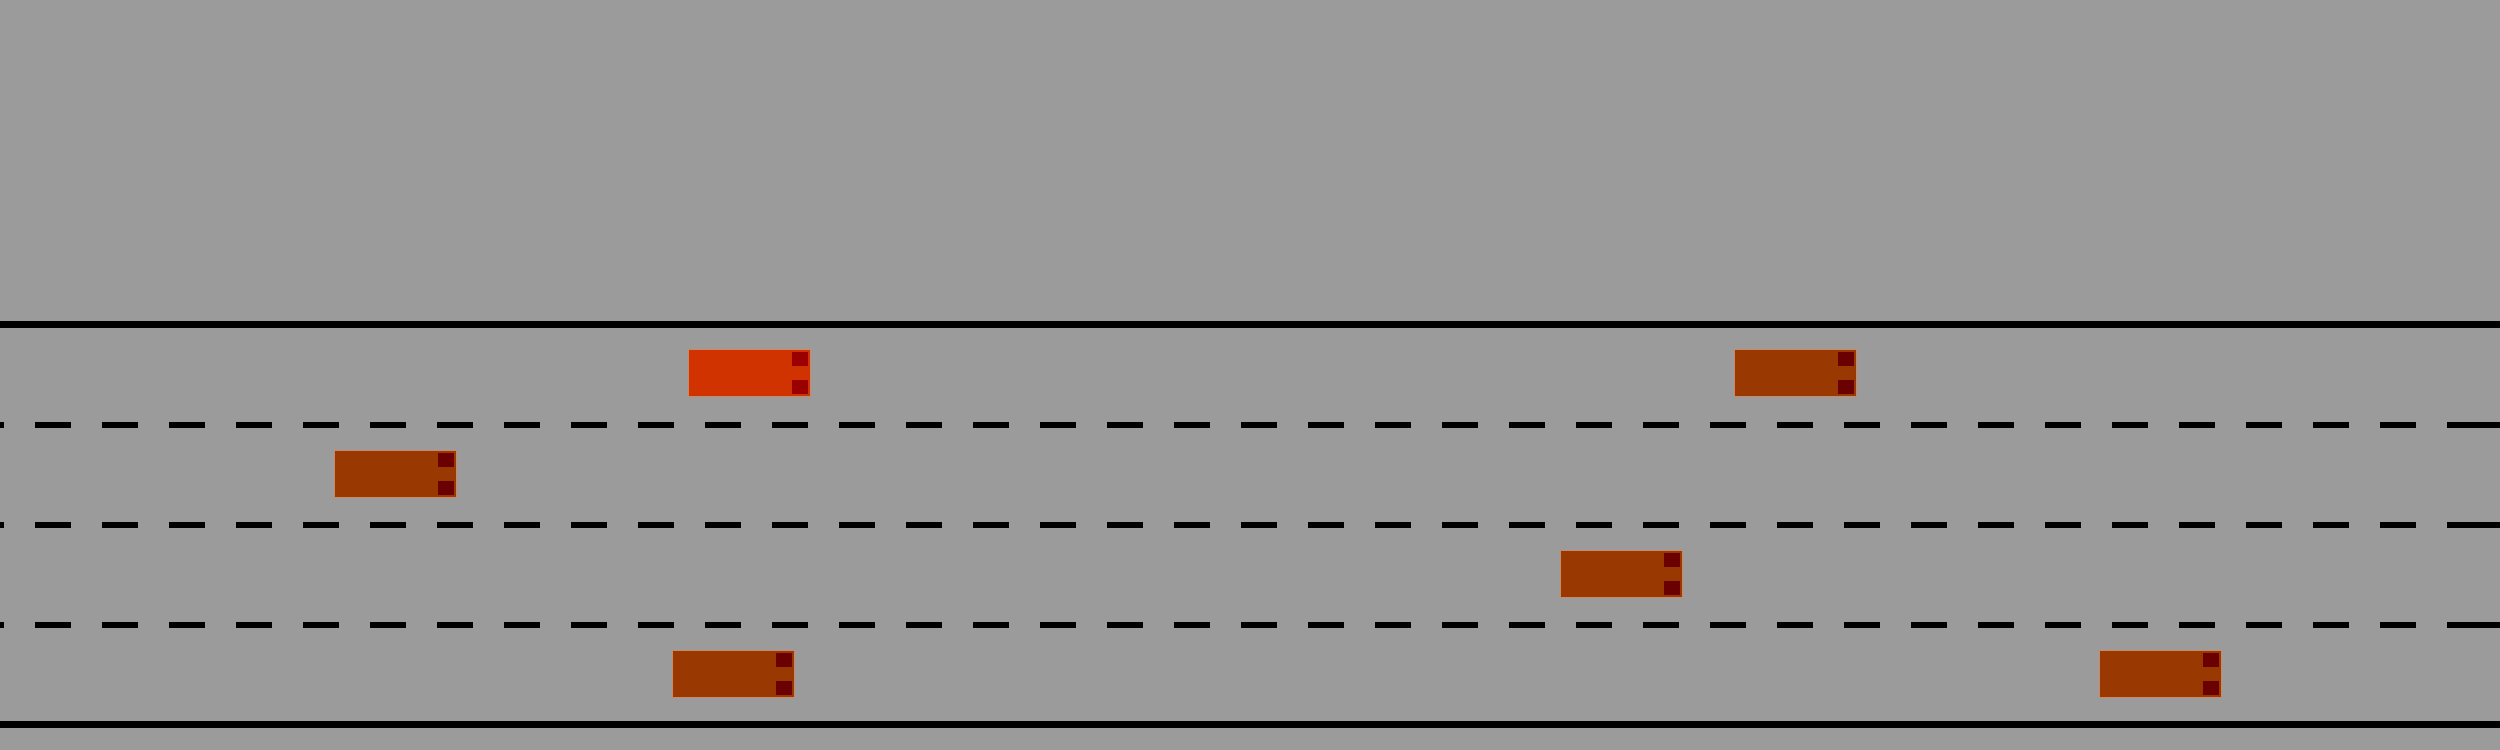 This screenshot has height=750, width=2500. Describe the element at coordinates (749, 373) in the screenshot. I see `ego-vehicle` at that location.